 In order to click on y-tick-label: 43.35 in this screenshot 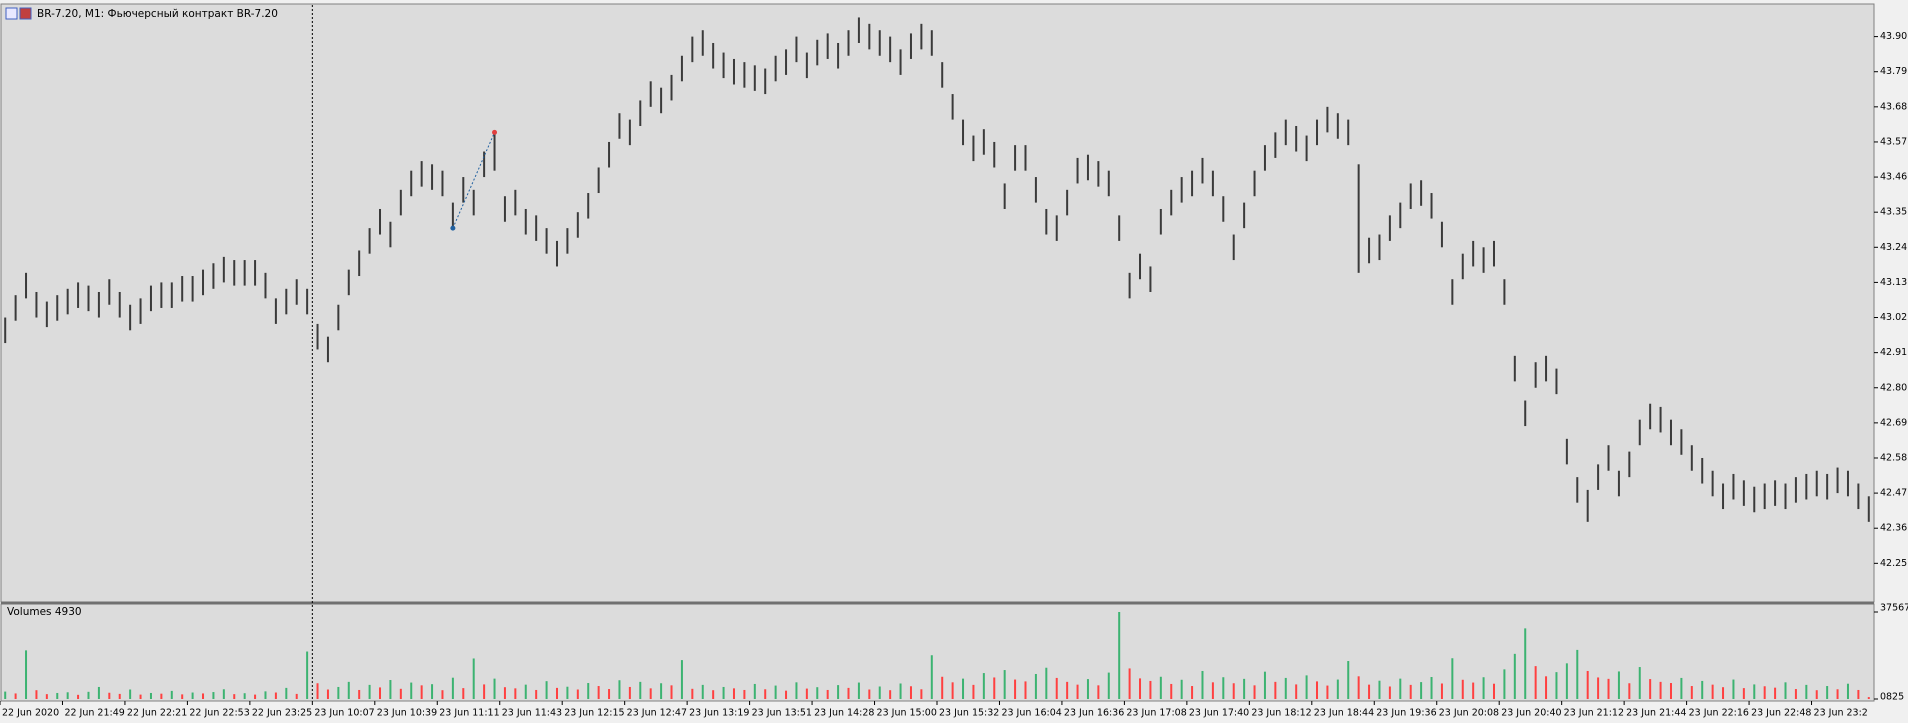, I will do `click(1893, 212)`.